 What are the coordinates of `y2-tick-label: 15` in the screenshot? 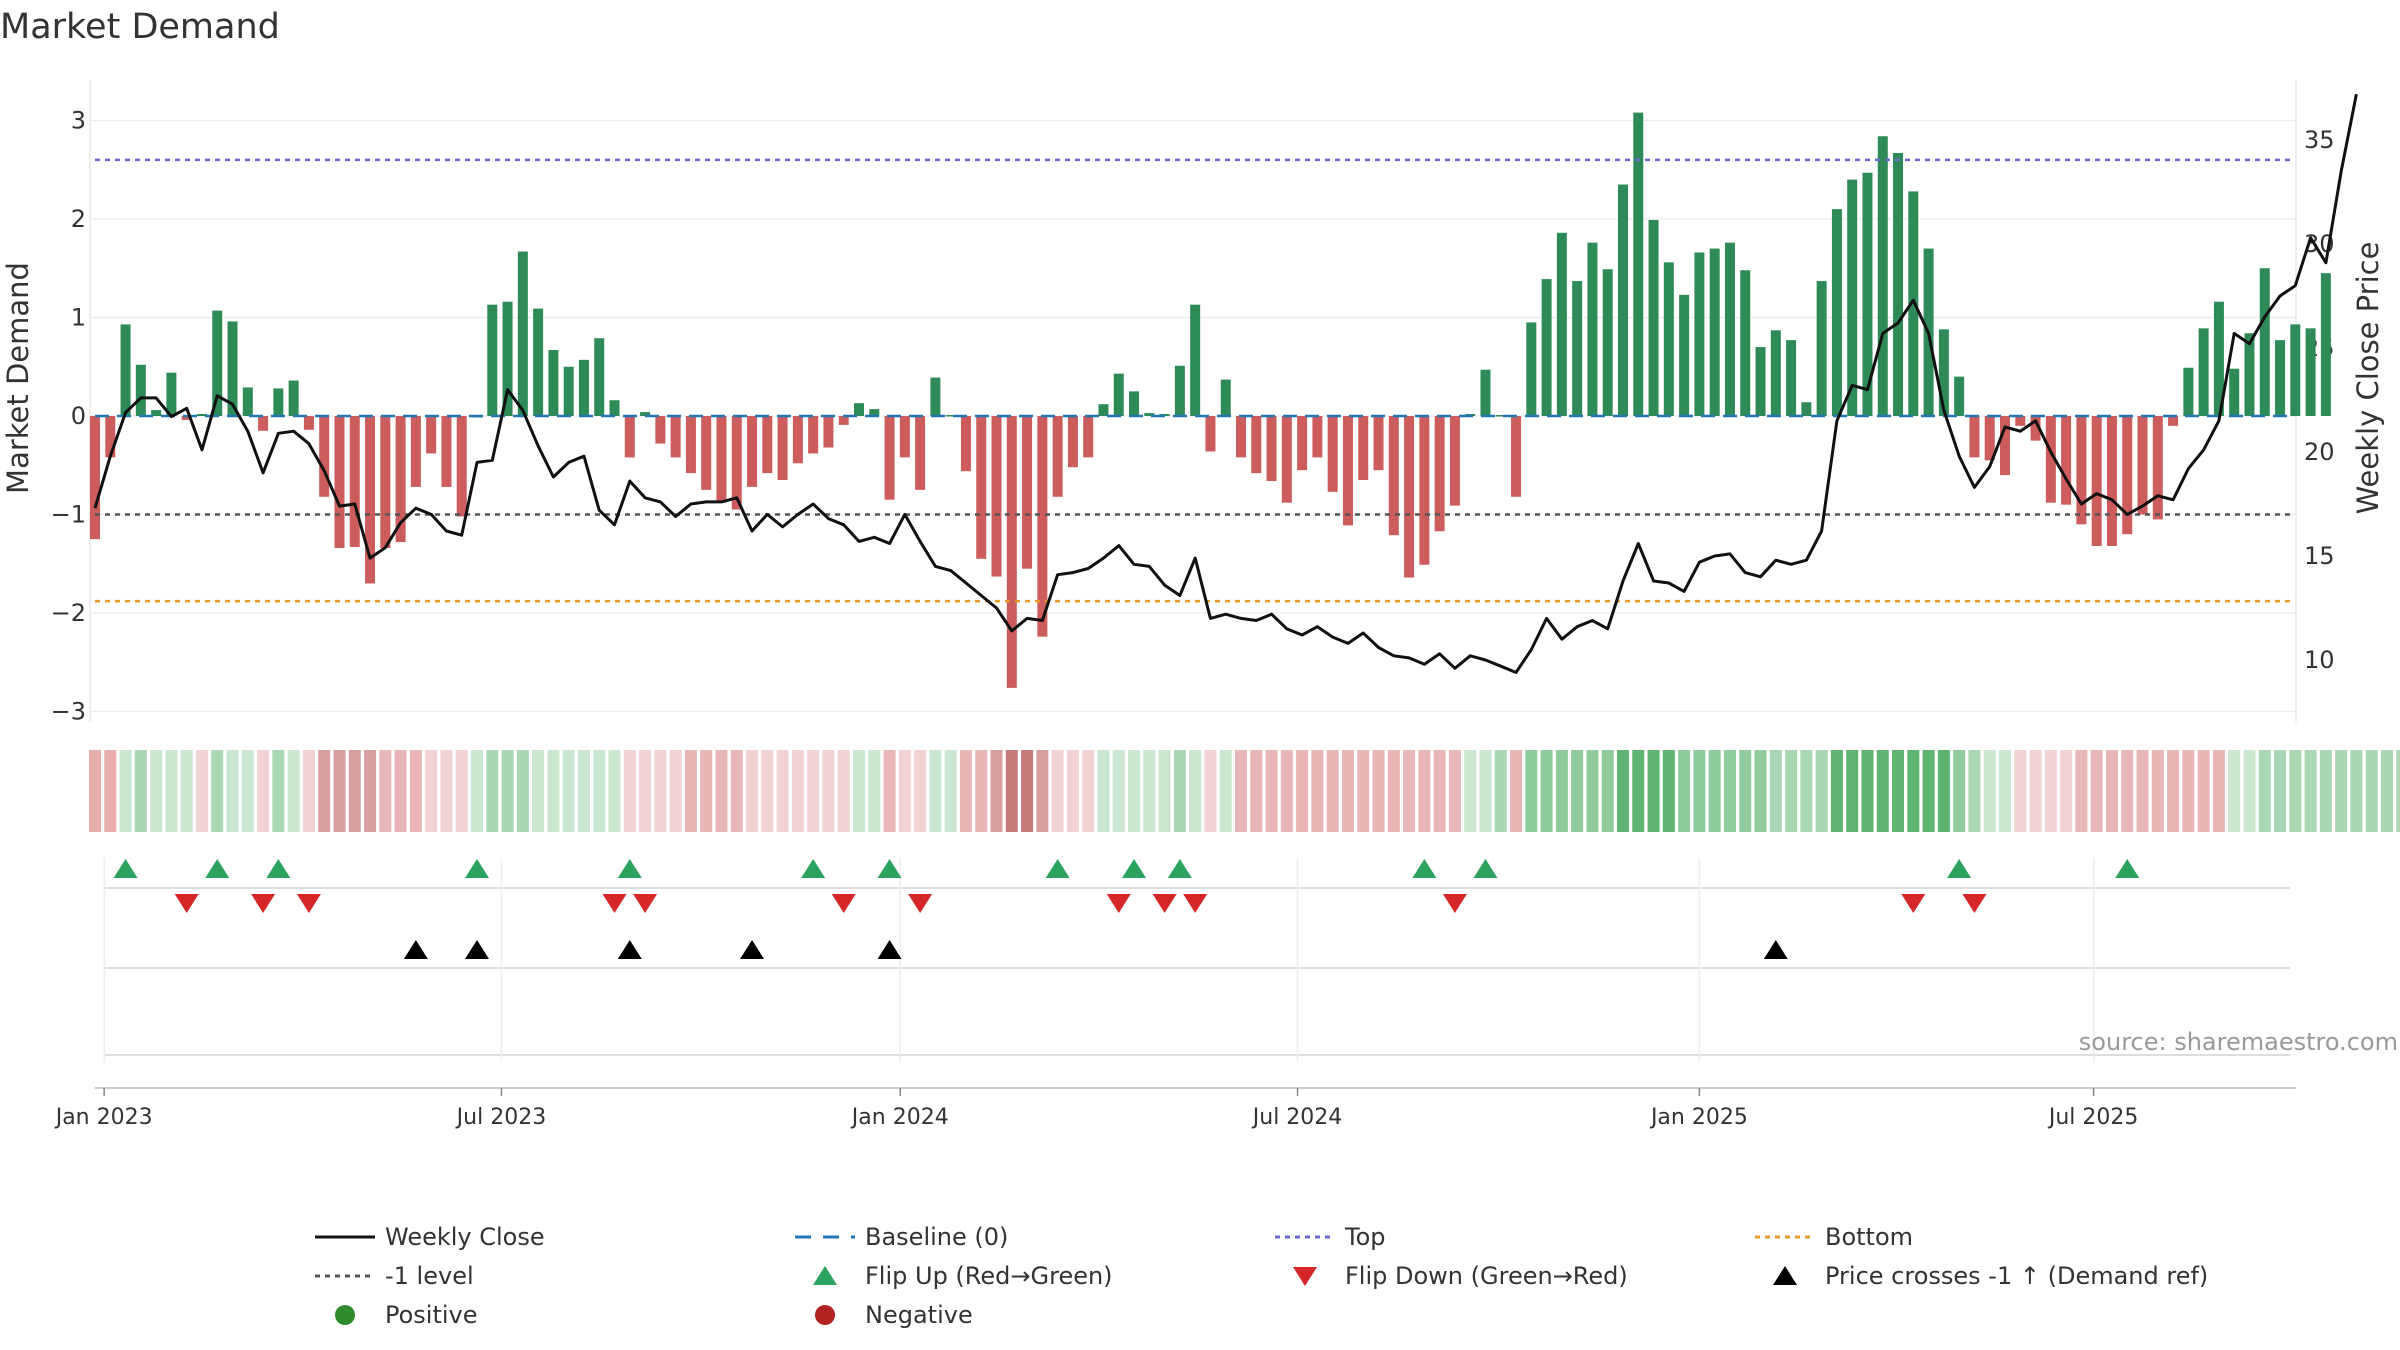 It's located at (2319, 556).